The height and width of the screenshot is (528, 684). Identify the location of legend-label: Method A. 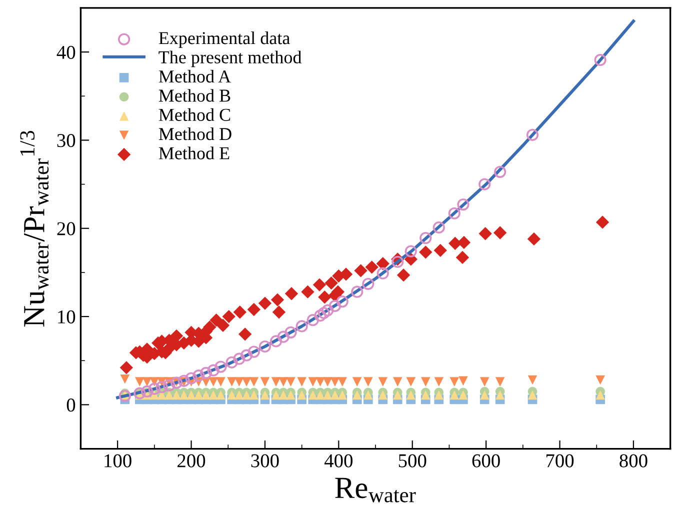
(194, 76).